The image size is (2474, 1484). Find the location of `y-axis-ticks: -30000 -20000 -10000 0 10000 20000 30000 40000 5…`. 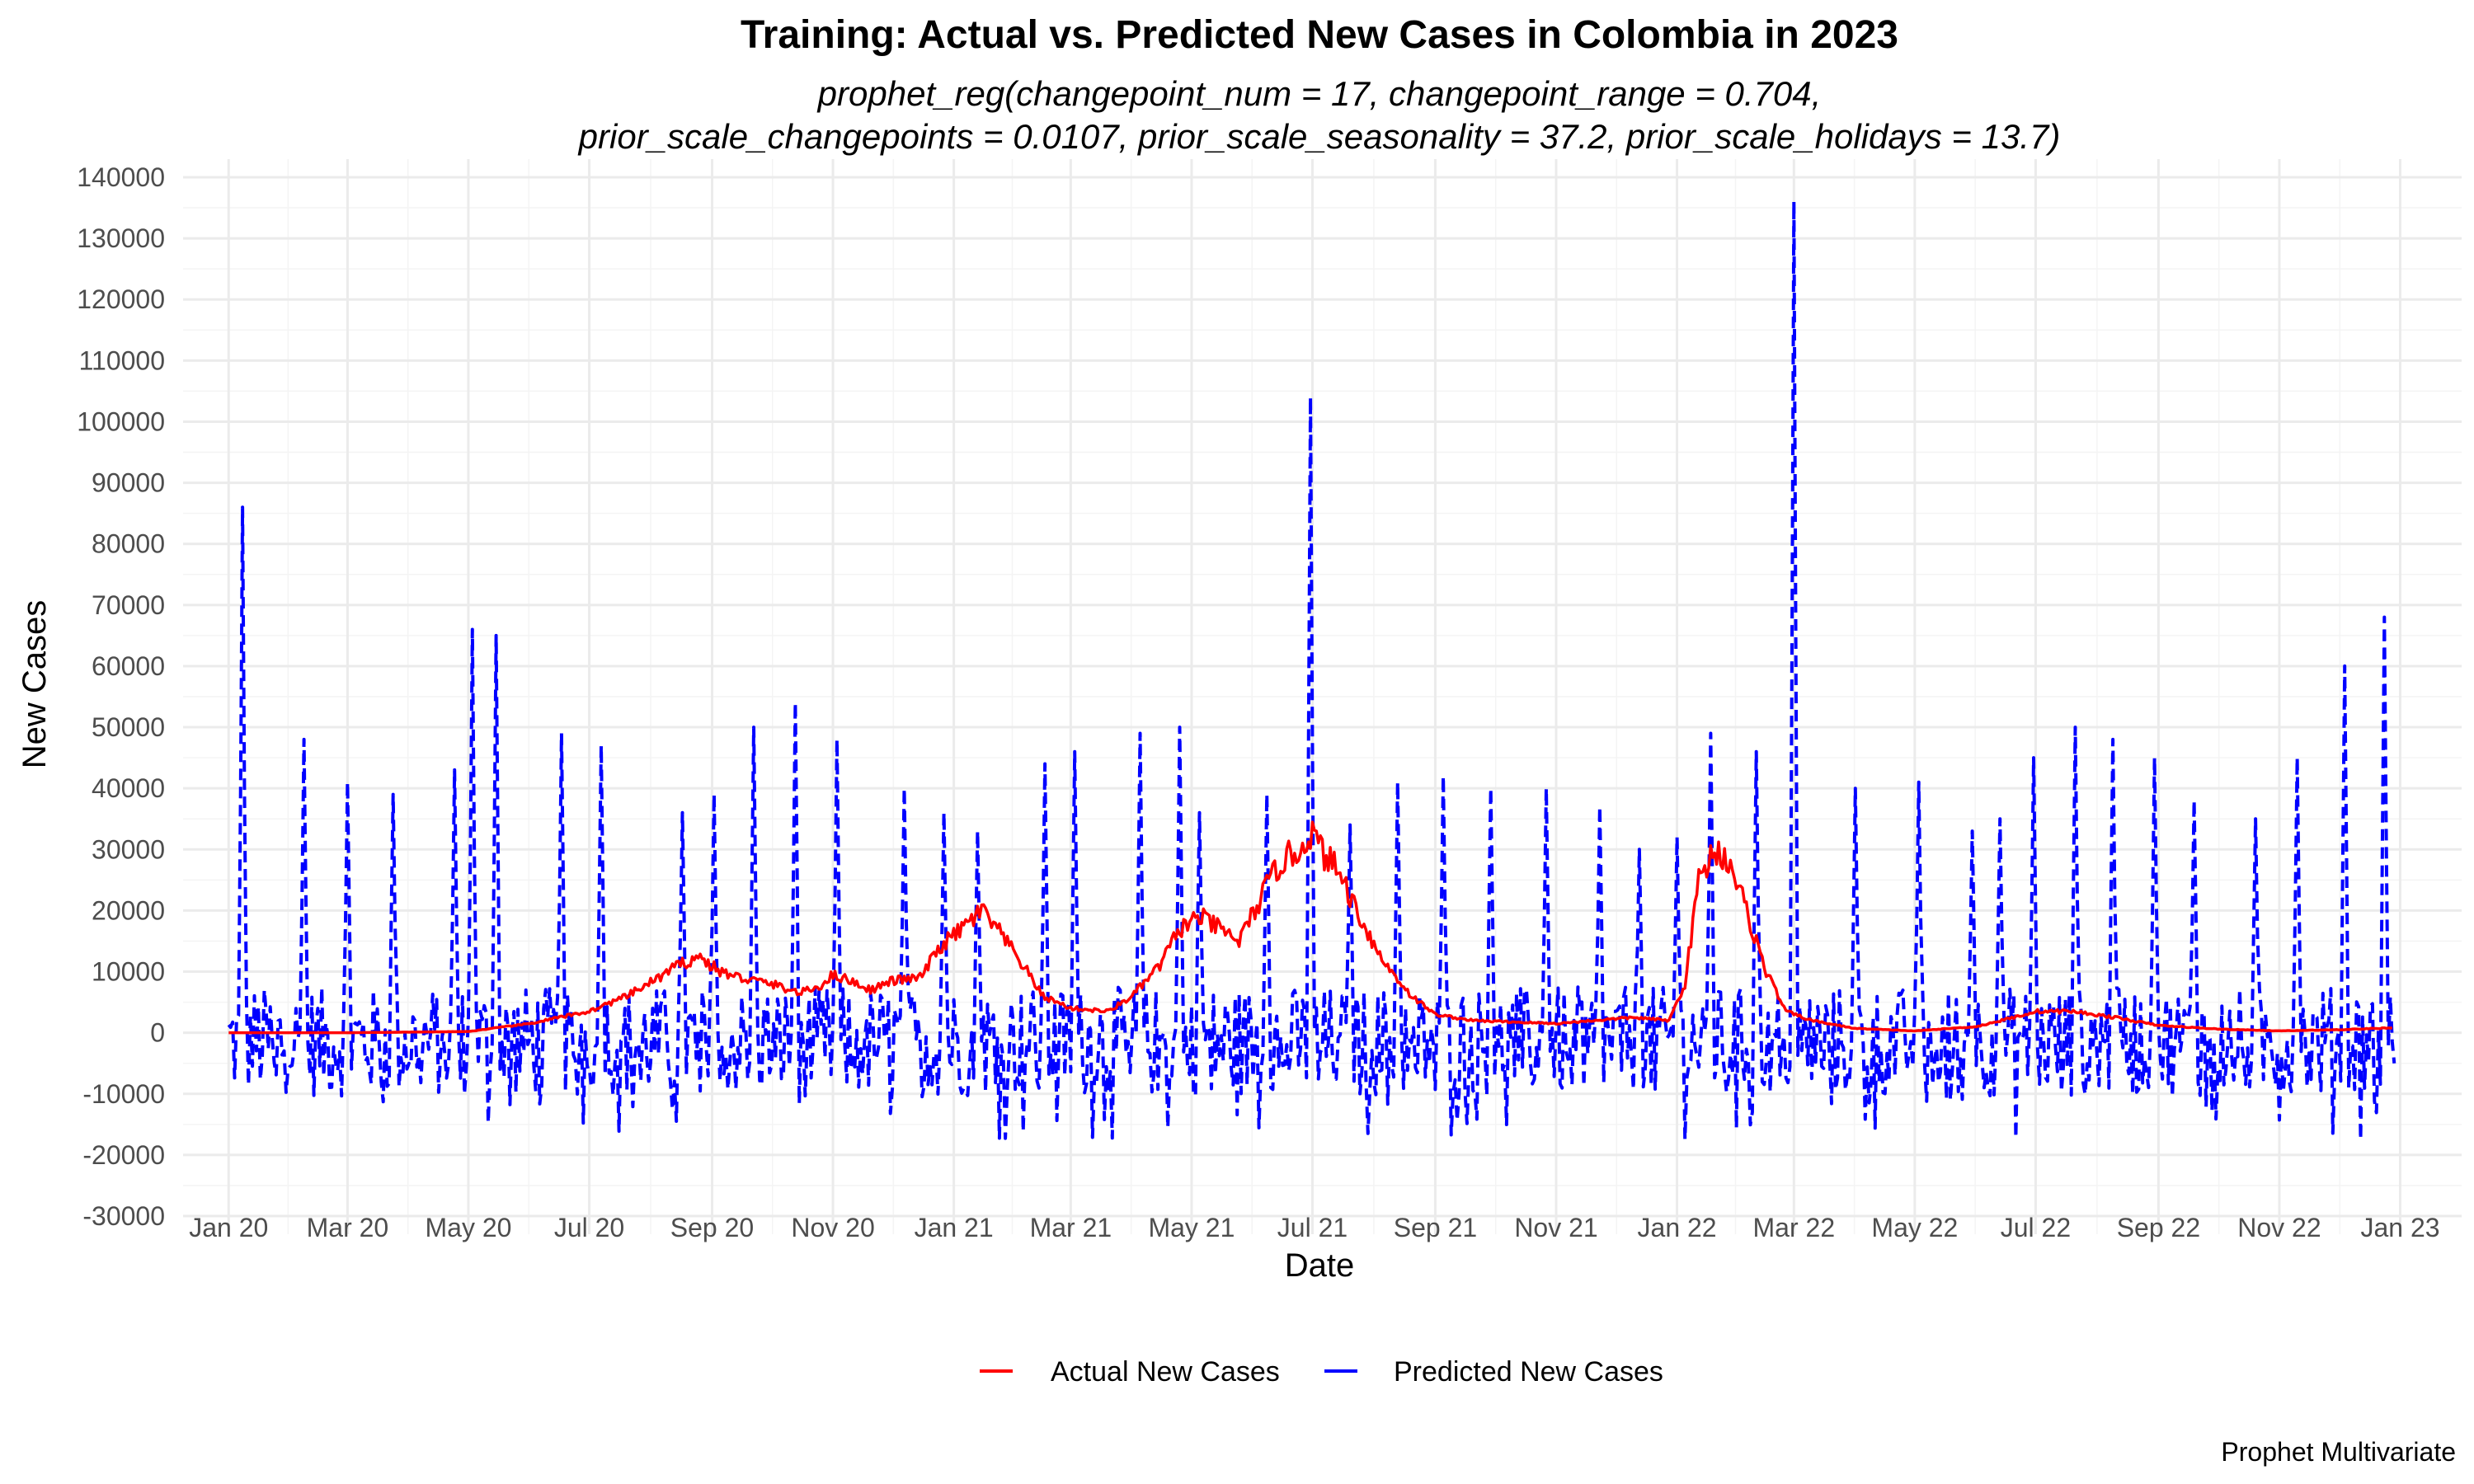

y-axis-ticks: -30000 -20000 -10000 0 10000 20000 30000 40000 5… is located at coordinates (121, 696).